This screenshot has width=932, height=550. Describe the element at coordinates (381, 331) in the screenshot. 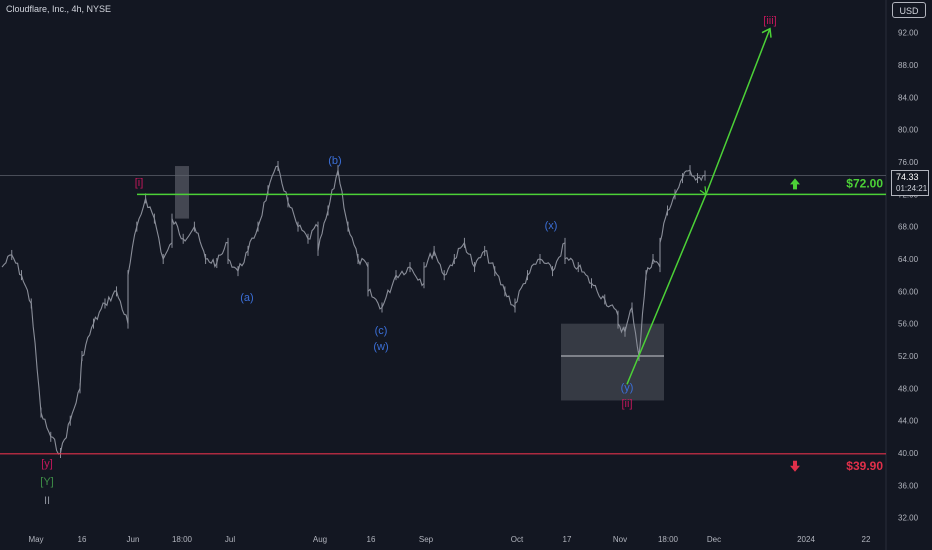

I see `wave-label: (c)` at that location.